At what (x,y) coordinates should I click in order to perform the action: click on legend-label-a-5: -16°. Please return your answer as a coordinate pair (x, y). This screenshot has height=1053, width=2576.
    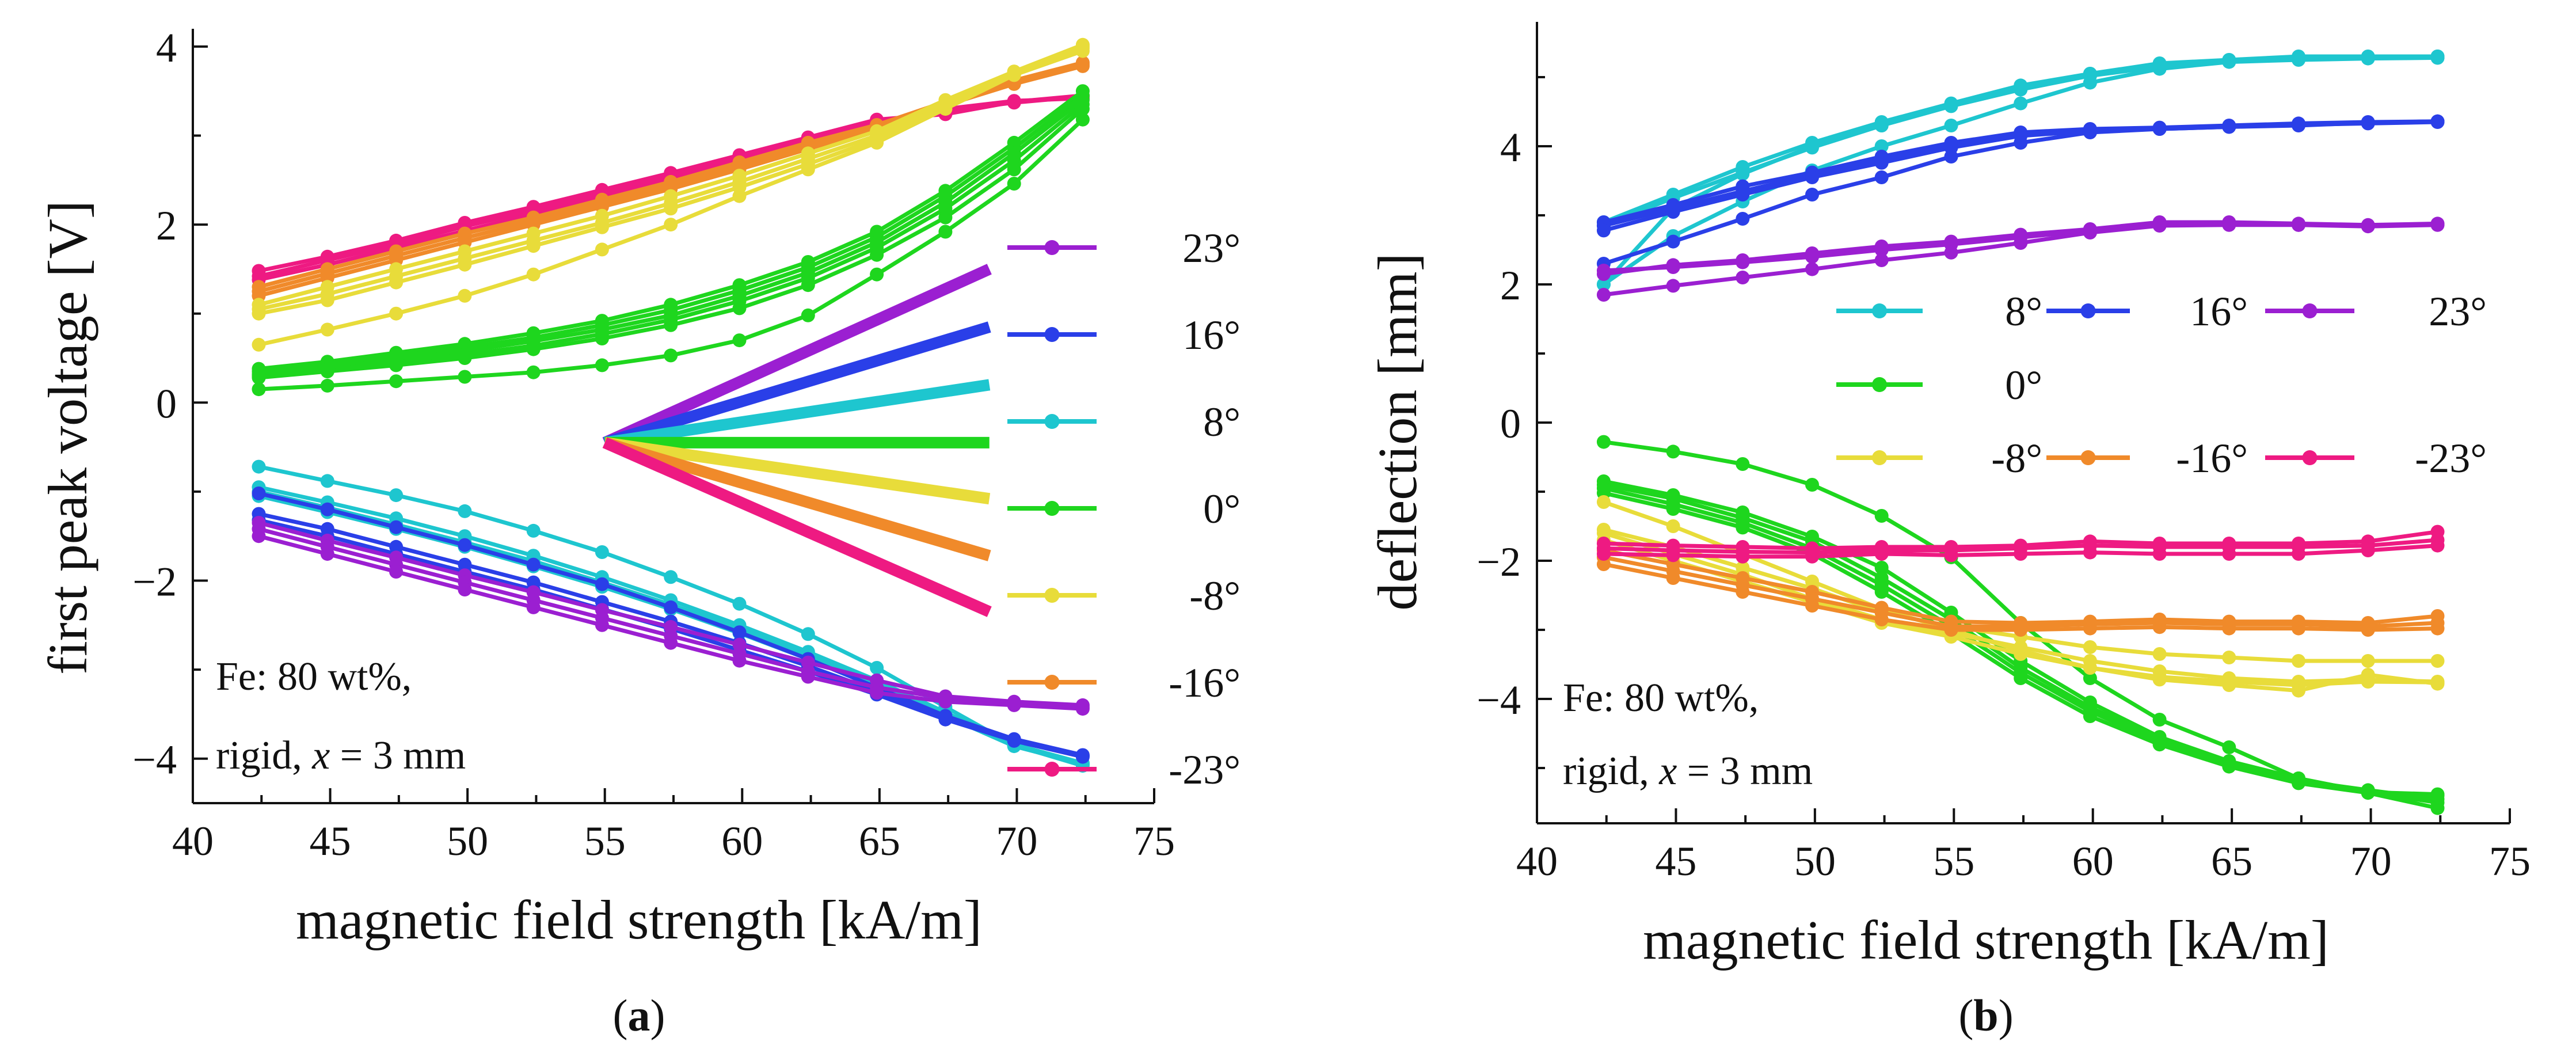
    Looking at the image, I should click on (1205, 683).